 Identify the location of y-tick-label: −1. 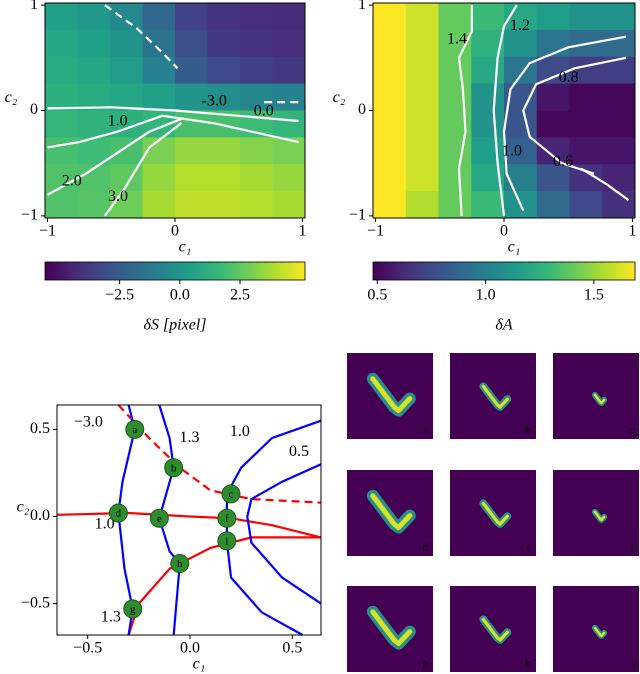
(357, 215).